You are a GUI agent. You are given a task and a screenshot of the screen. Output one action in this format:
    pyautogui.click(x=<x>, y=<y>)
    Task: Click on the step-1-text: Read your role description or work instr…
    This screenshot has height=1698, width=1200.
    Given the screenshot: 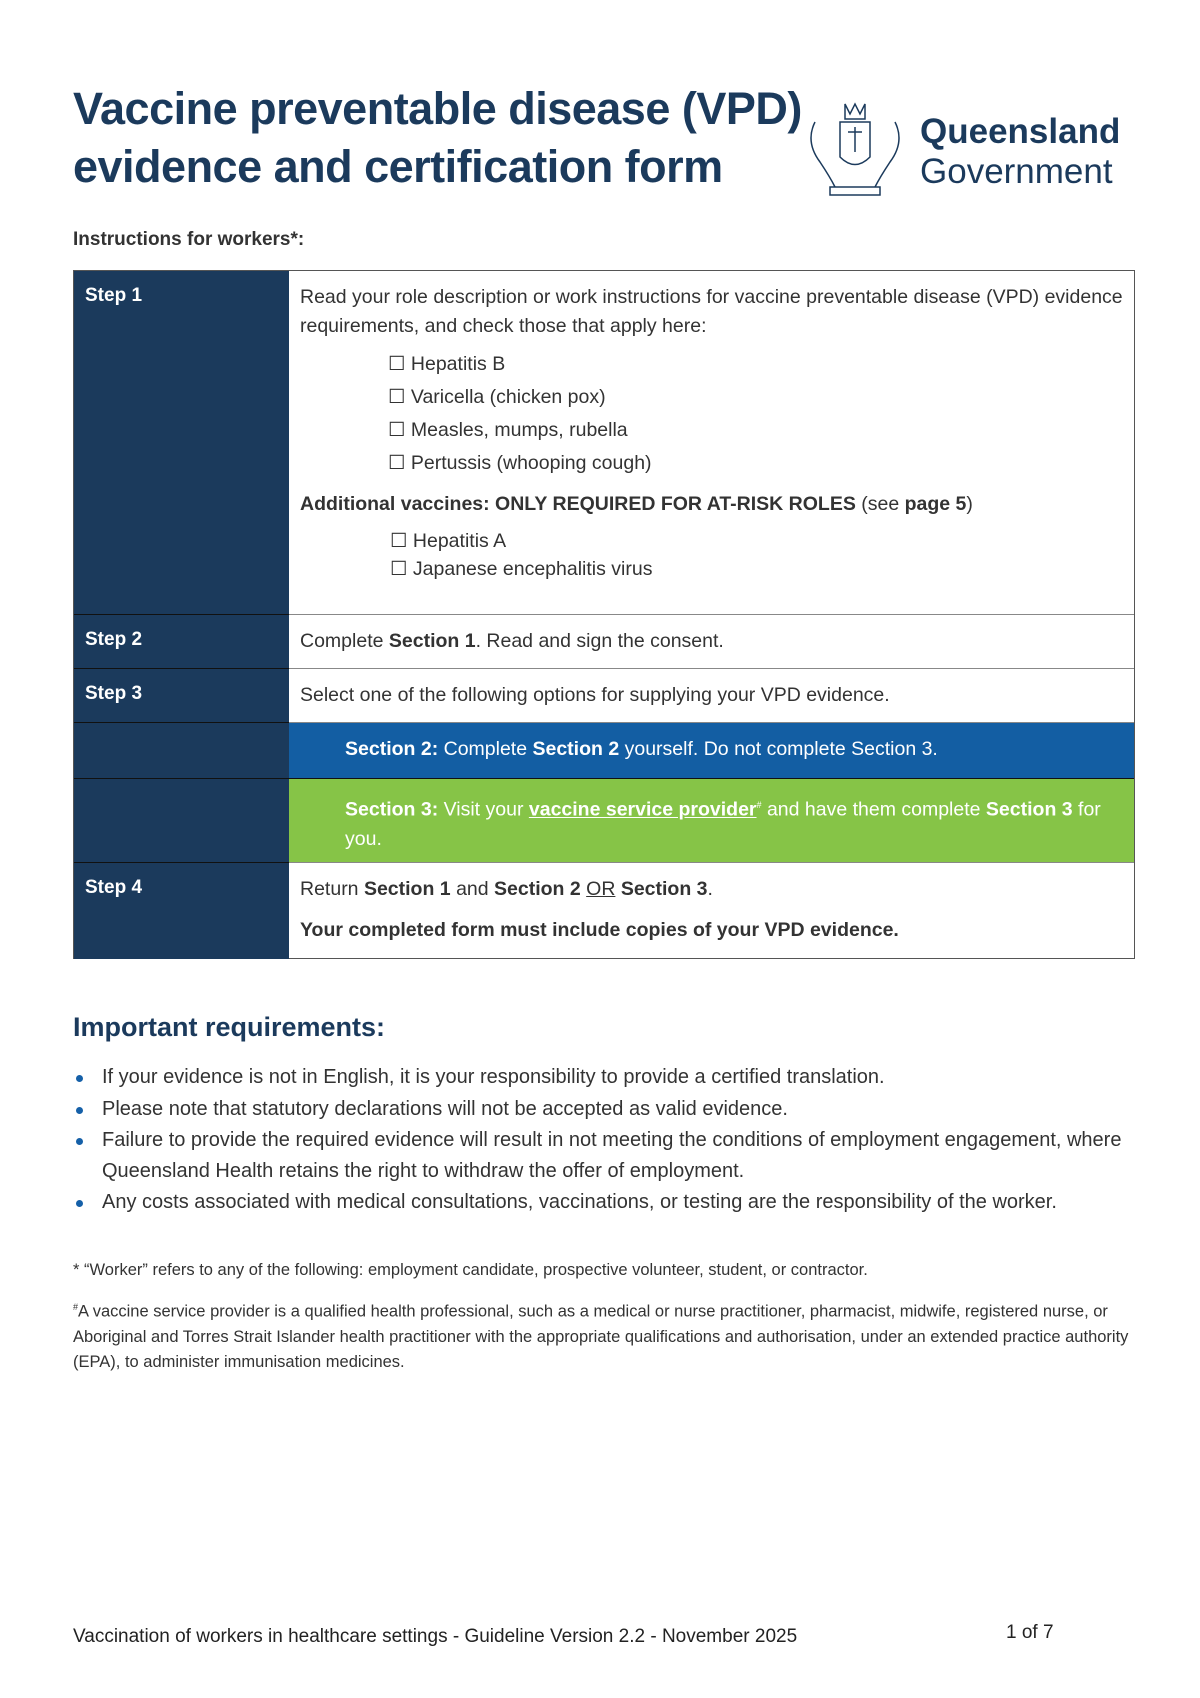 What is the action you would take?
    pyautogui.click(x=711, y=311)
    